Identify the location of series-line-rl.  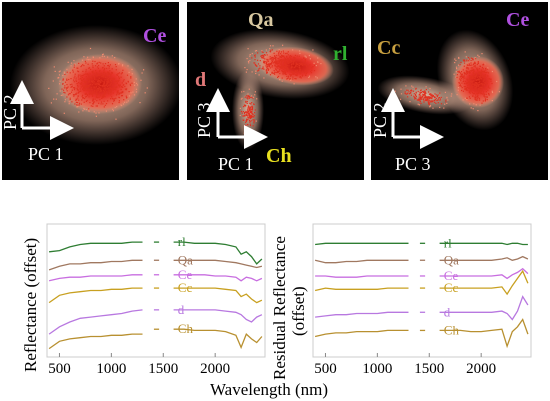
(483, 244).